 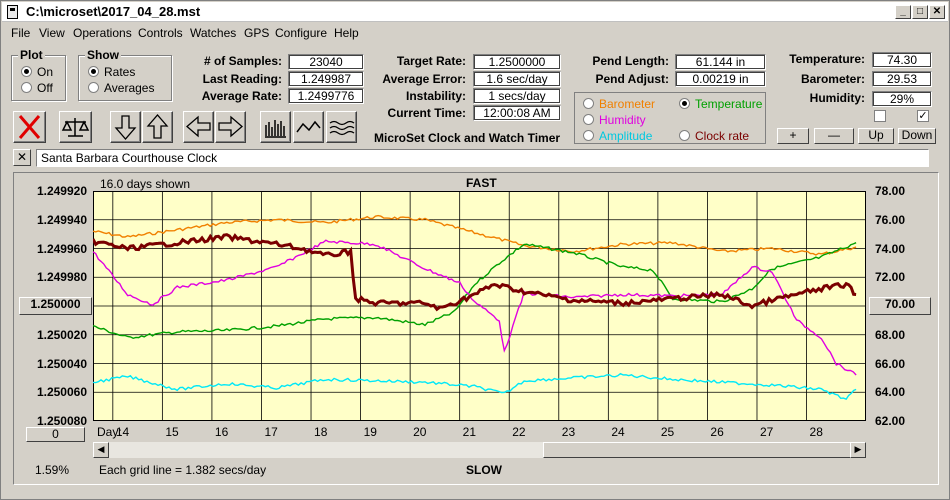 What do you see at coordinates (61, 421) in the screenshot?
I see `left-tick-label: 1.250080` at bounding box center [61, 421].